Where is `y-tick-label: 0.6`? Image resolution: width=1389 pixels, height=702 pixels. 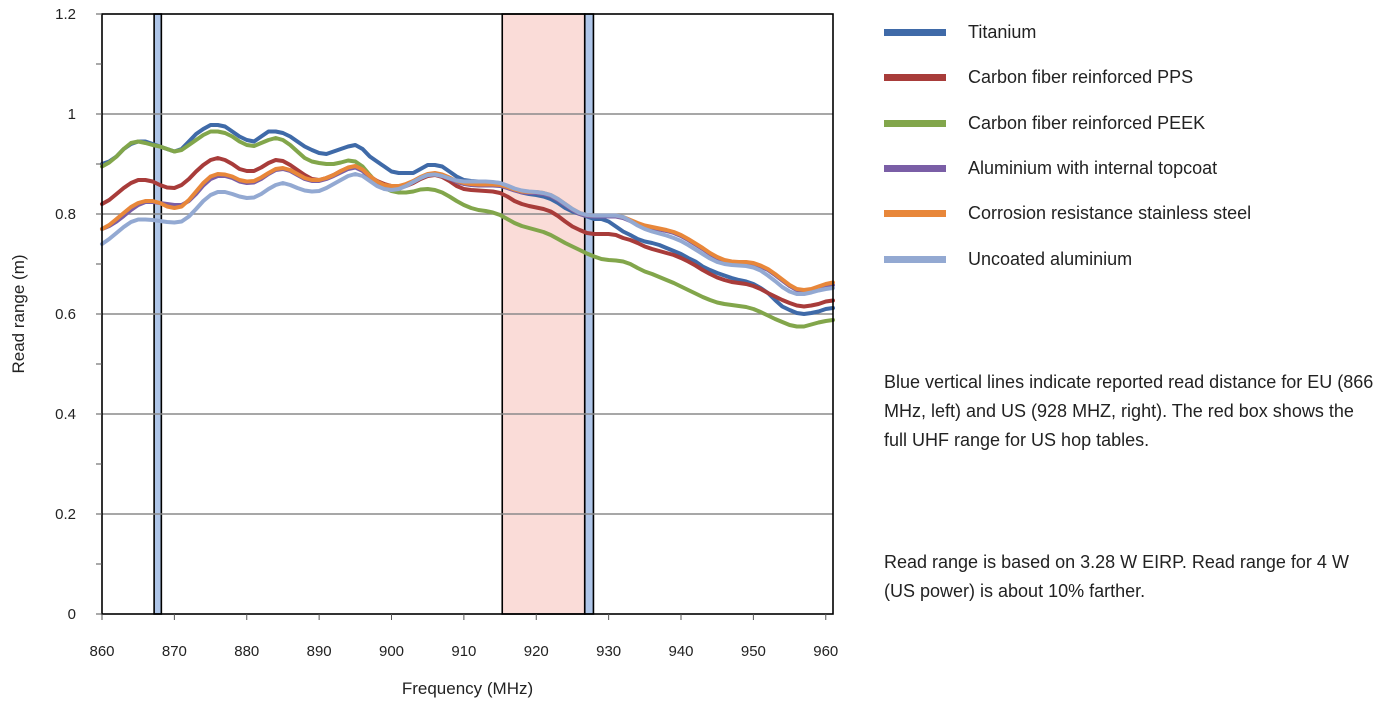
y-tick-label: 0.6 is located at coordinates (65, 314).